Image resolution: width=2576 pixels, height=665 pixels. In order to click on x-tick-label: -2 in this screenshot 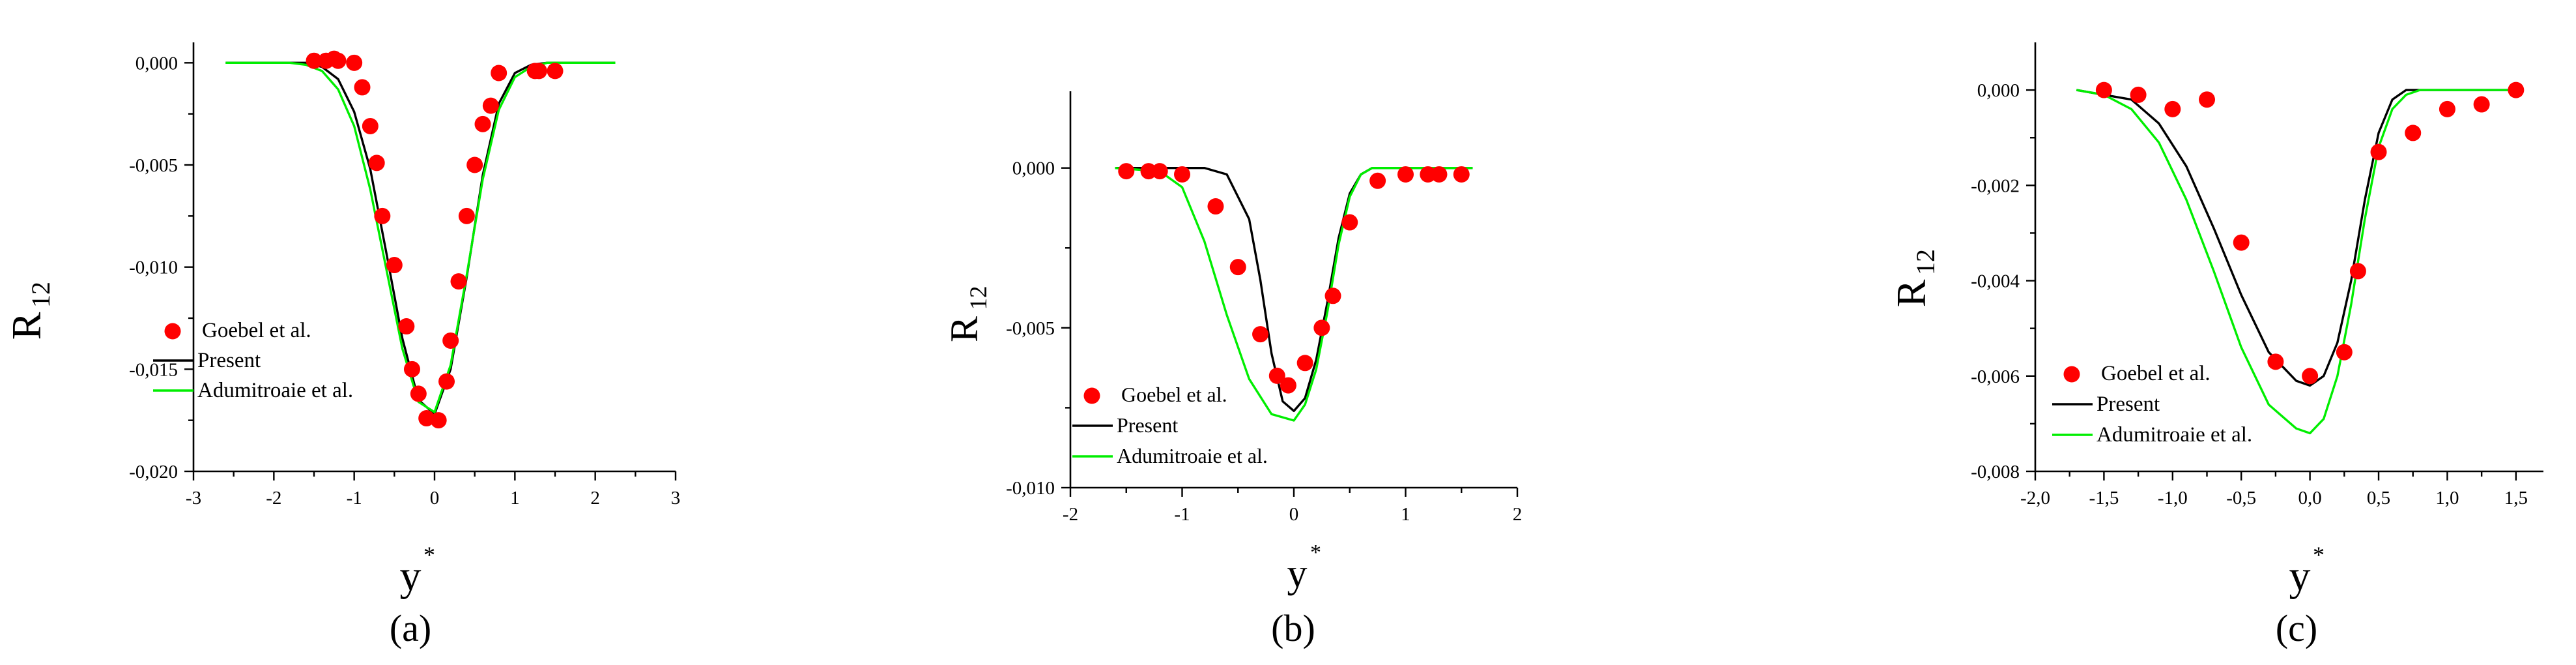, I will do `click(1070, 514)`.